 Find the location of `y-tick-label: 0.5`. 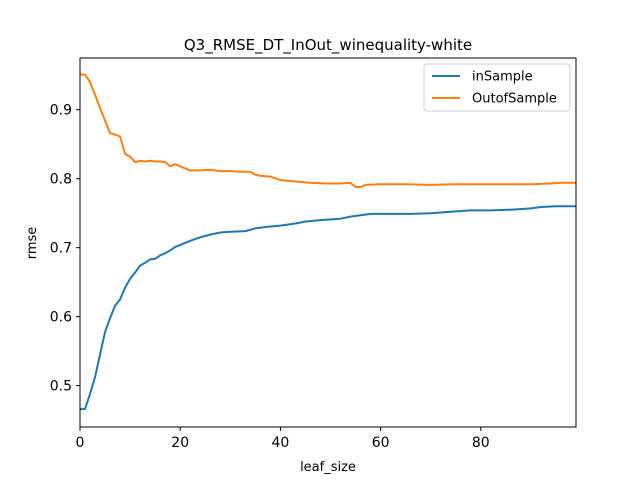

y-tick-label: 0.5 is located at coordinates (61, 387).